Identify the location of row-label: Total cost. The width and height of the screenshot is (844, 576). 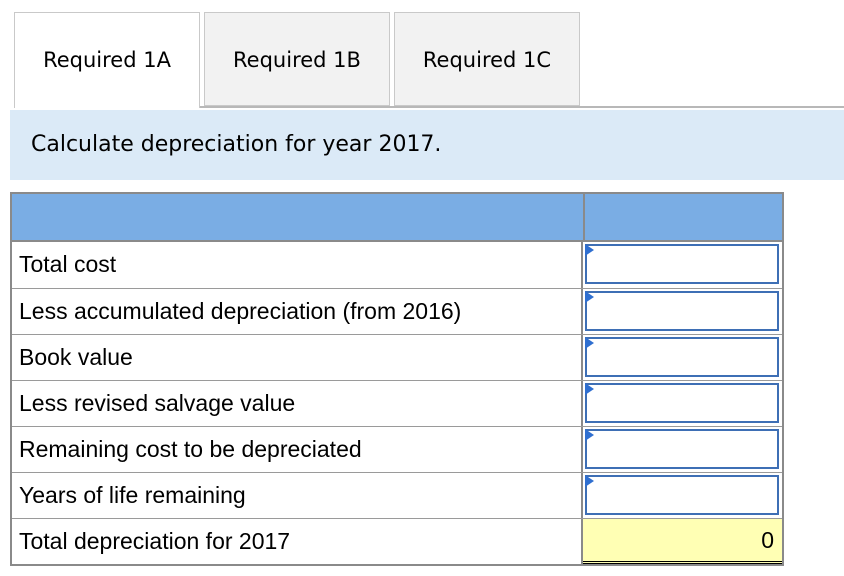
(297, 265).